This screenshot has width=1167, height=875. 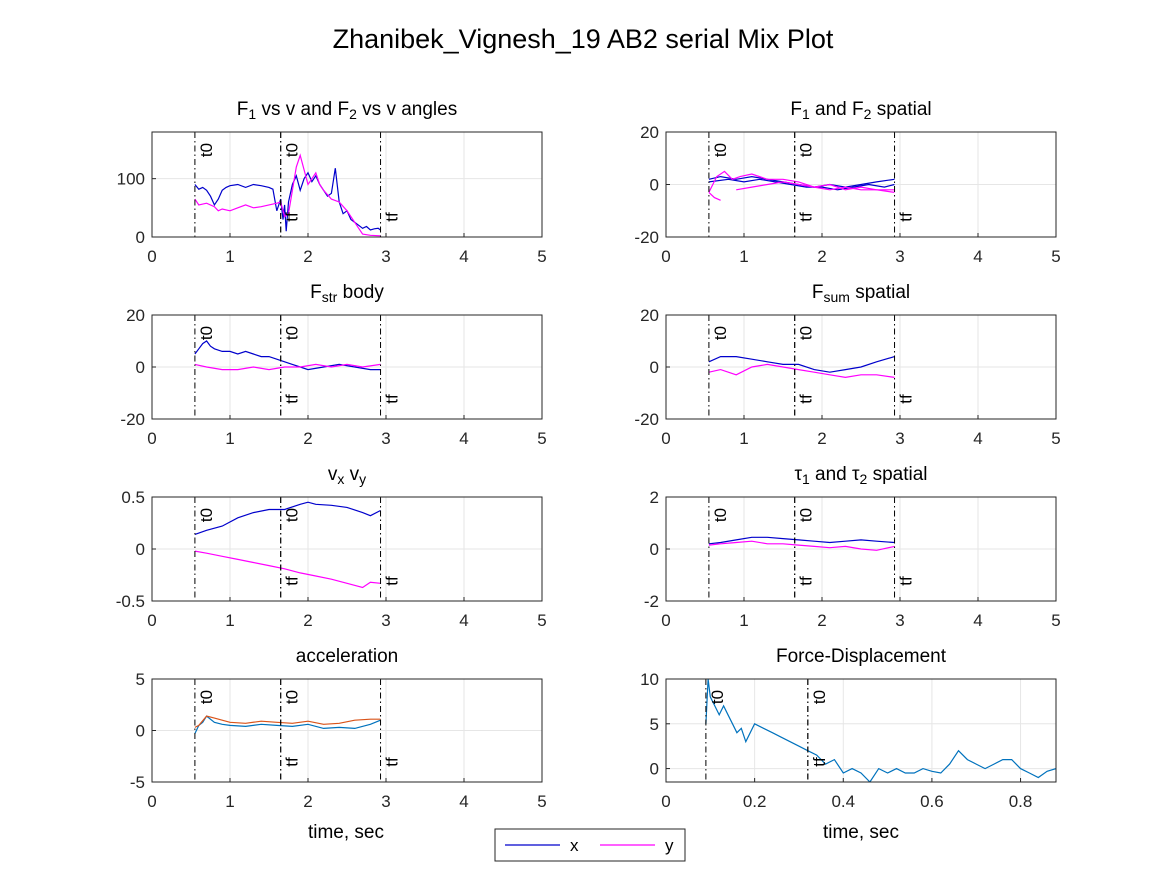 What do you see at coordinates (583, 39) in the screenshot?
I see `figure-title: Zhanibek_Vignesh_19 AB2 serial Mix Plot` at bounding box center [583, 39].